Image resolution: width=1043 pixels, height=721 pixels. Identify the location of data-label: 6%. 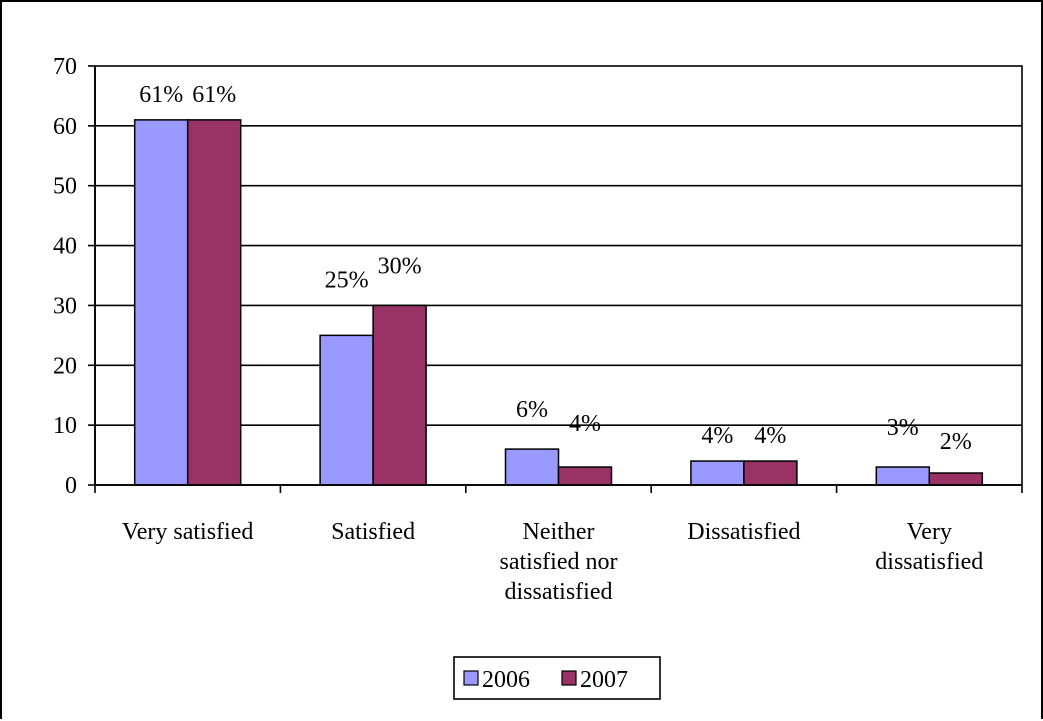
(532, 410).